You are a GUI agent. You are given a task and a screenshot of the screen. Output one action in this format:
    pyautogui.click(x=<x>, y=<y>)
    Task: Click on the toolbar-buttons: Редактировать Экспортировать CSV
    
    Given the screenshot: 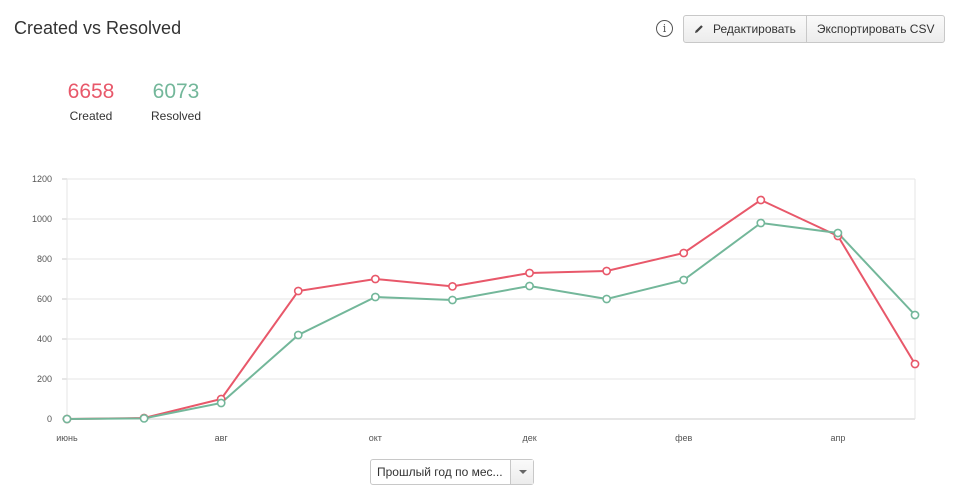 What is the action you would take?
    pyautogui.click(x=814, y=29)
    